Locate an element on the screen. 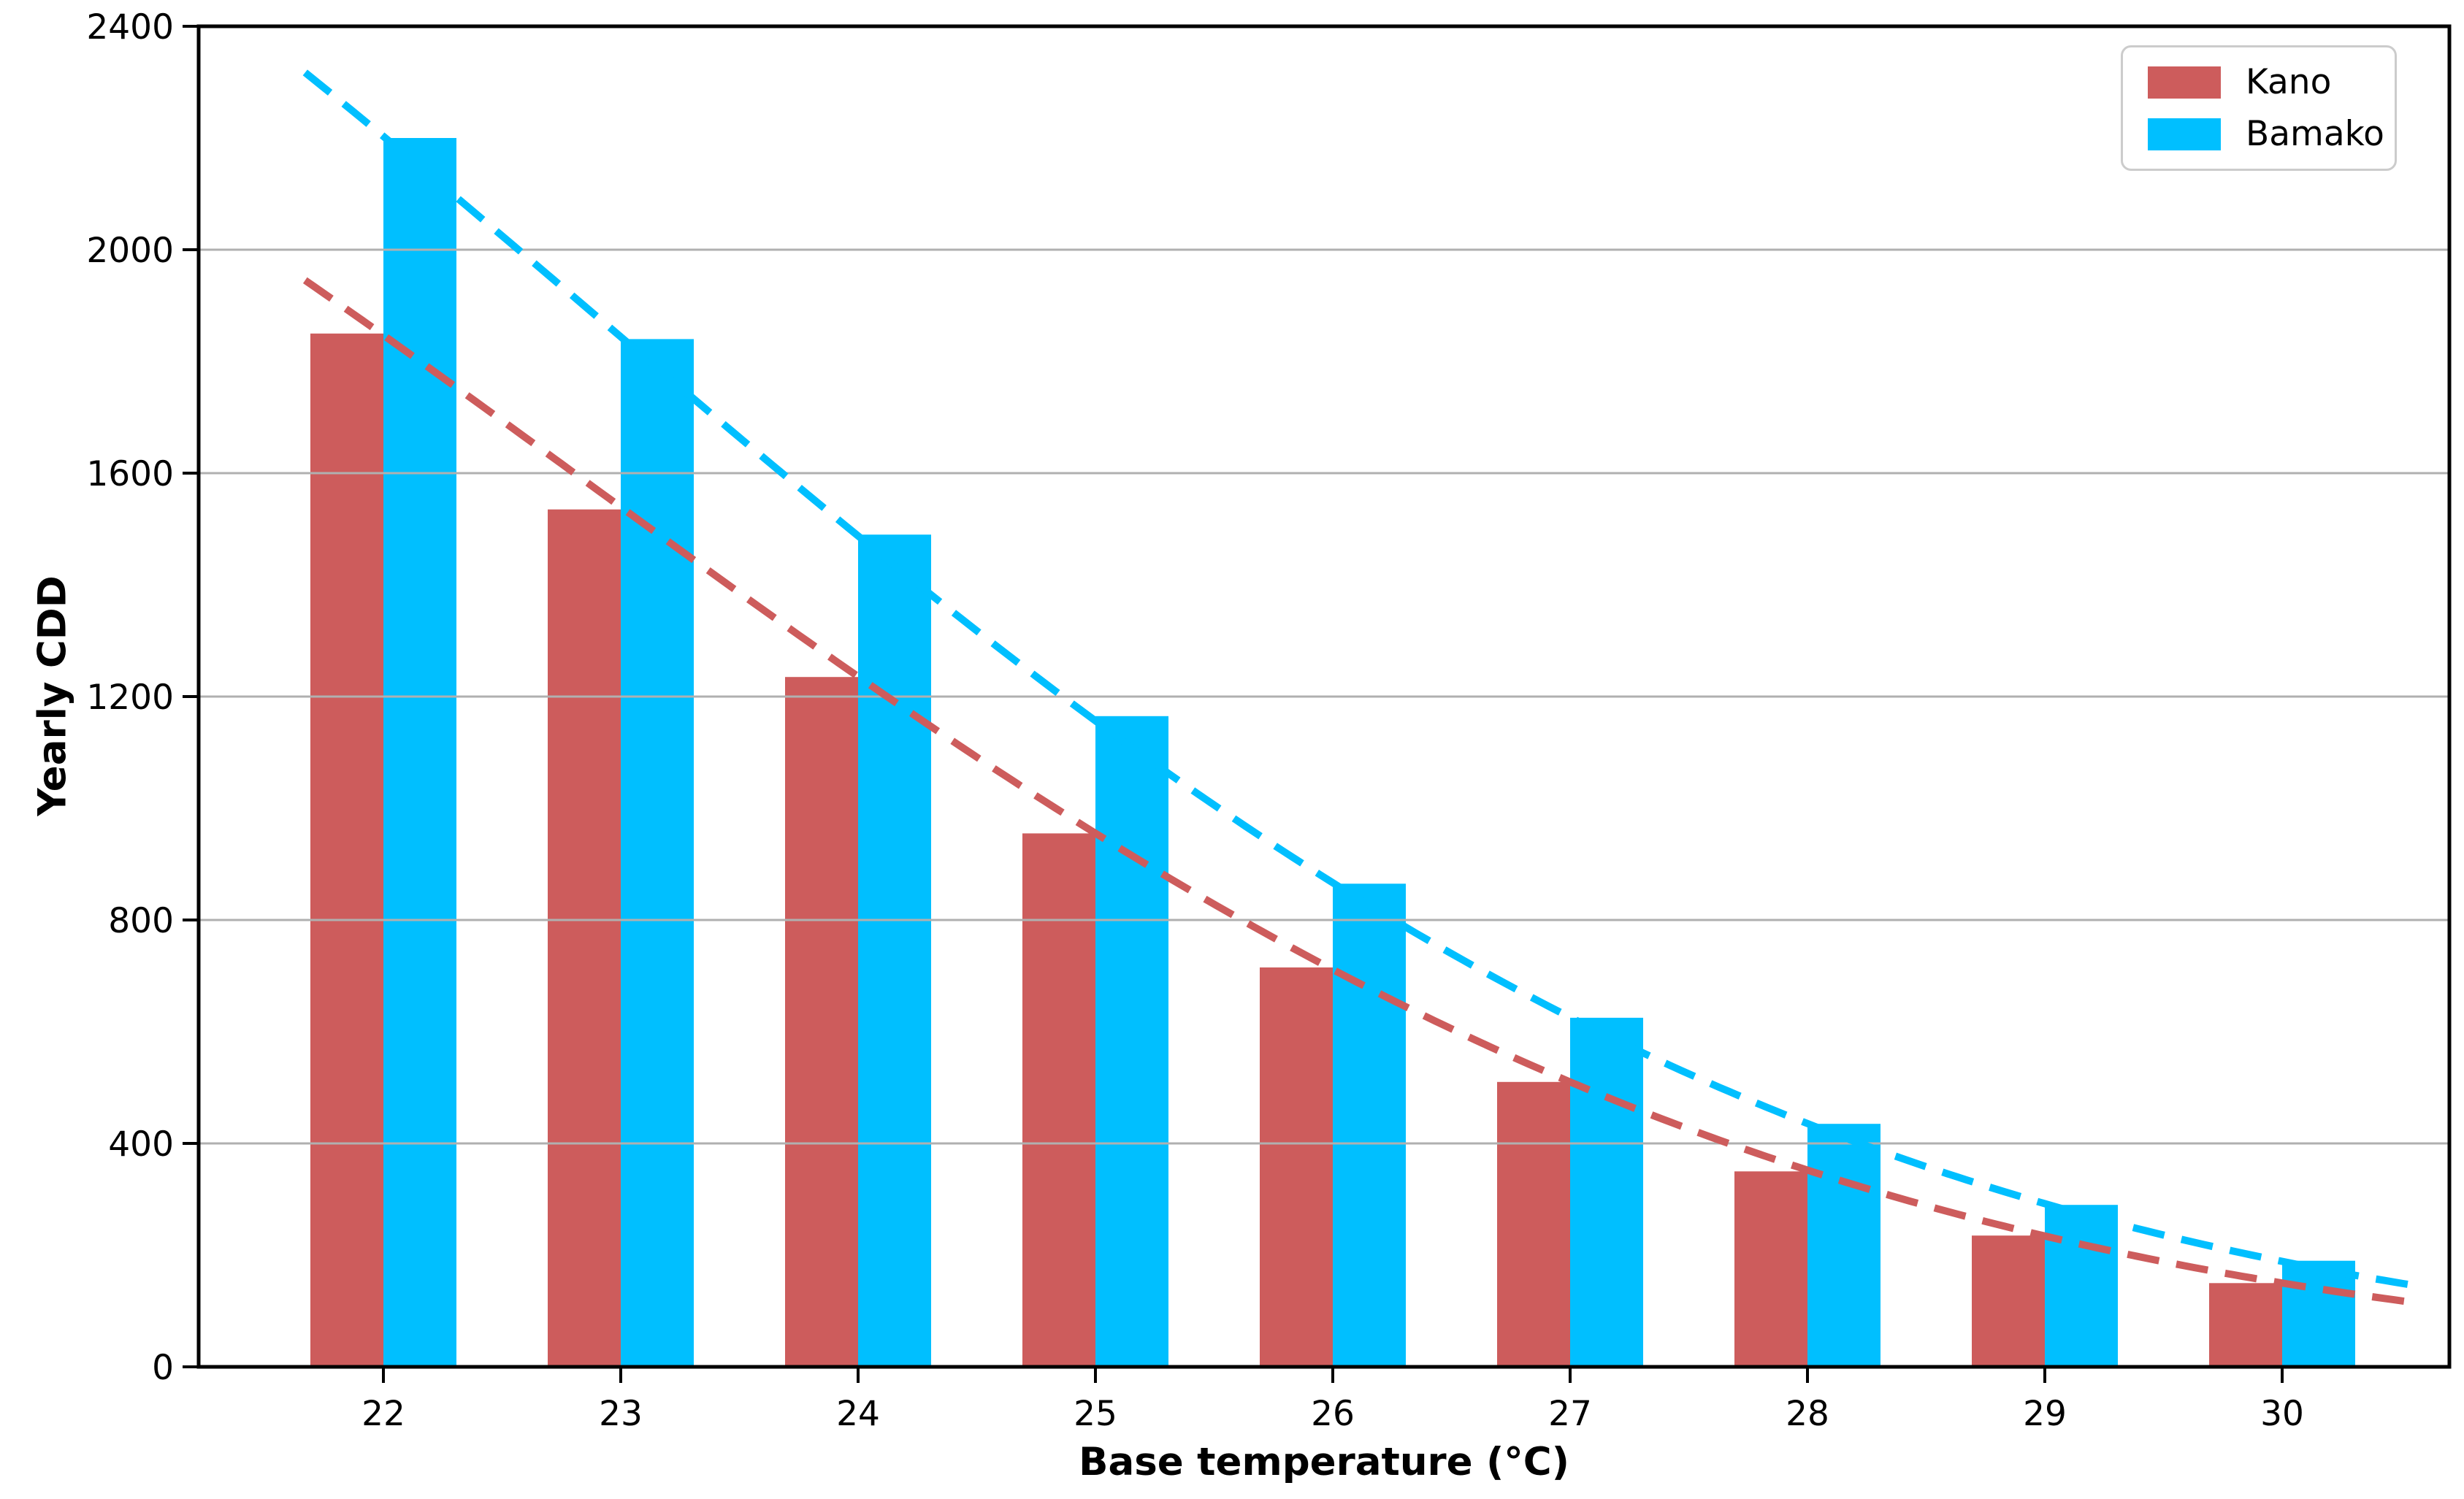  x-tick-label-27: 27 is located at coordinates (1570, 1414).